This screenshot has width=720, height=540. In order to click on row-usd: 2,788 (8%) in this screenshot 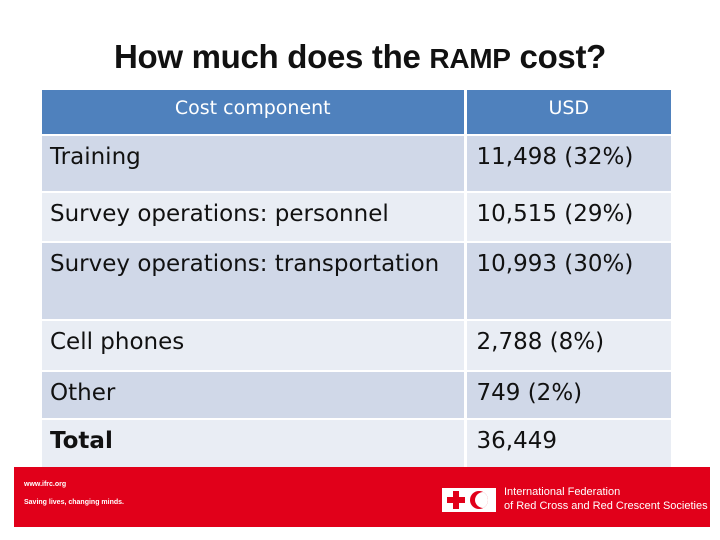, I will do `click(568, 345)`.